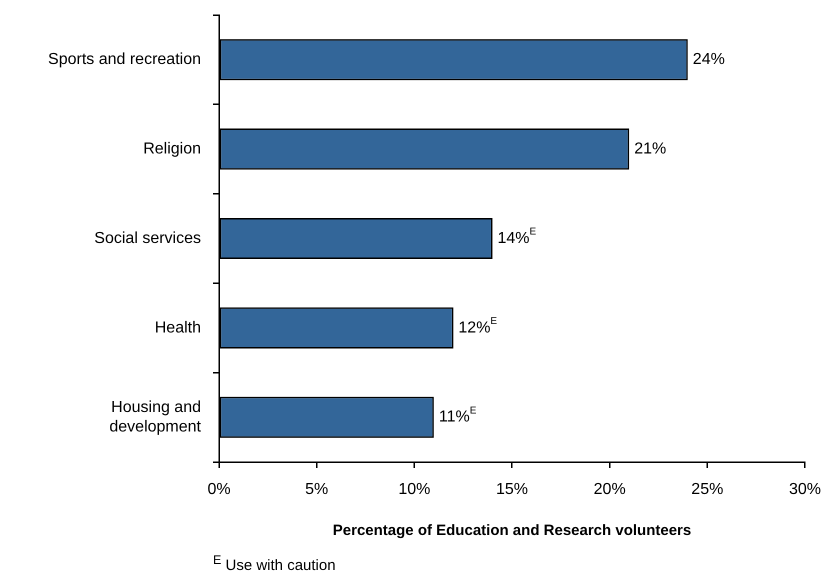 This screenshot has width=833, height=575. Describe the element at coordinates (512, 489) in the screenshot. I see `x-tick-label: 15%` at that location.